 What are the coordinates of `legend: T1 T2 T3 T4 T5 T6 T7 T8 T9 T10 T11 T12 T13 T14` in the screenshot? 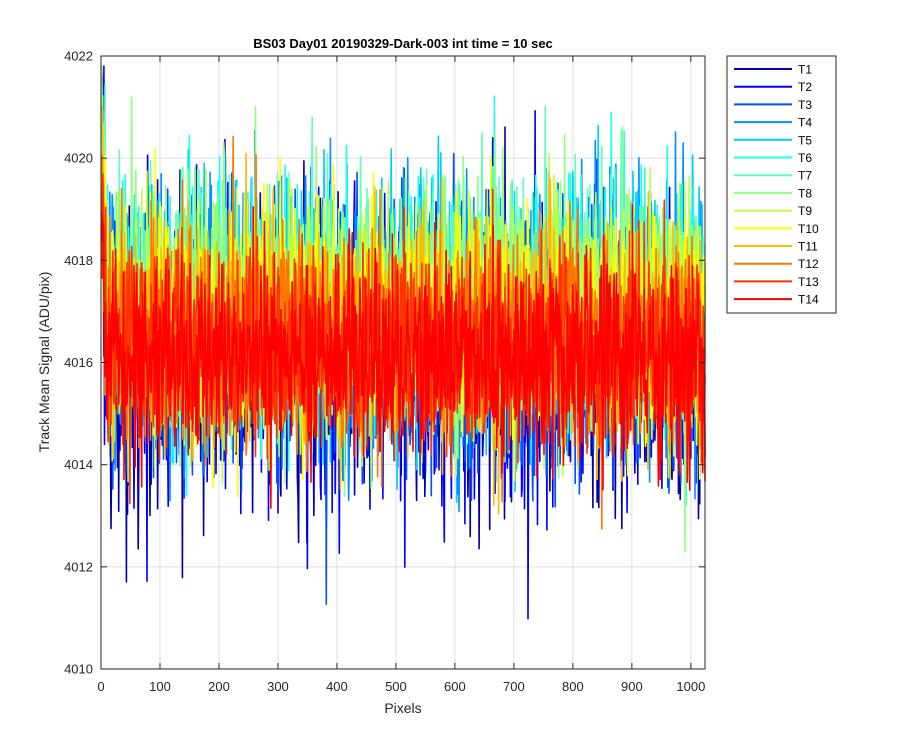 It's located at (781, 184).